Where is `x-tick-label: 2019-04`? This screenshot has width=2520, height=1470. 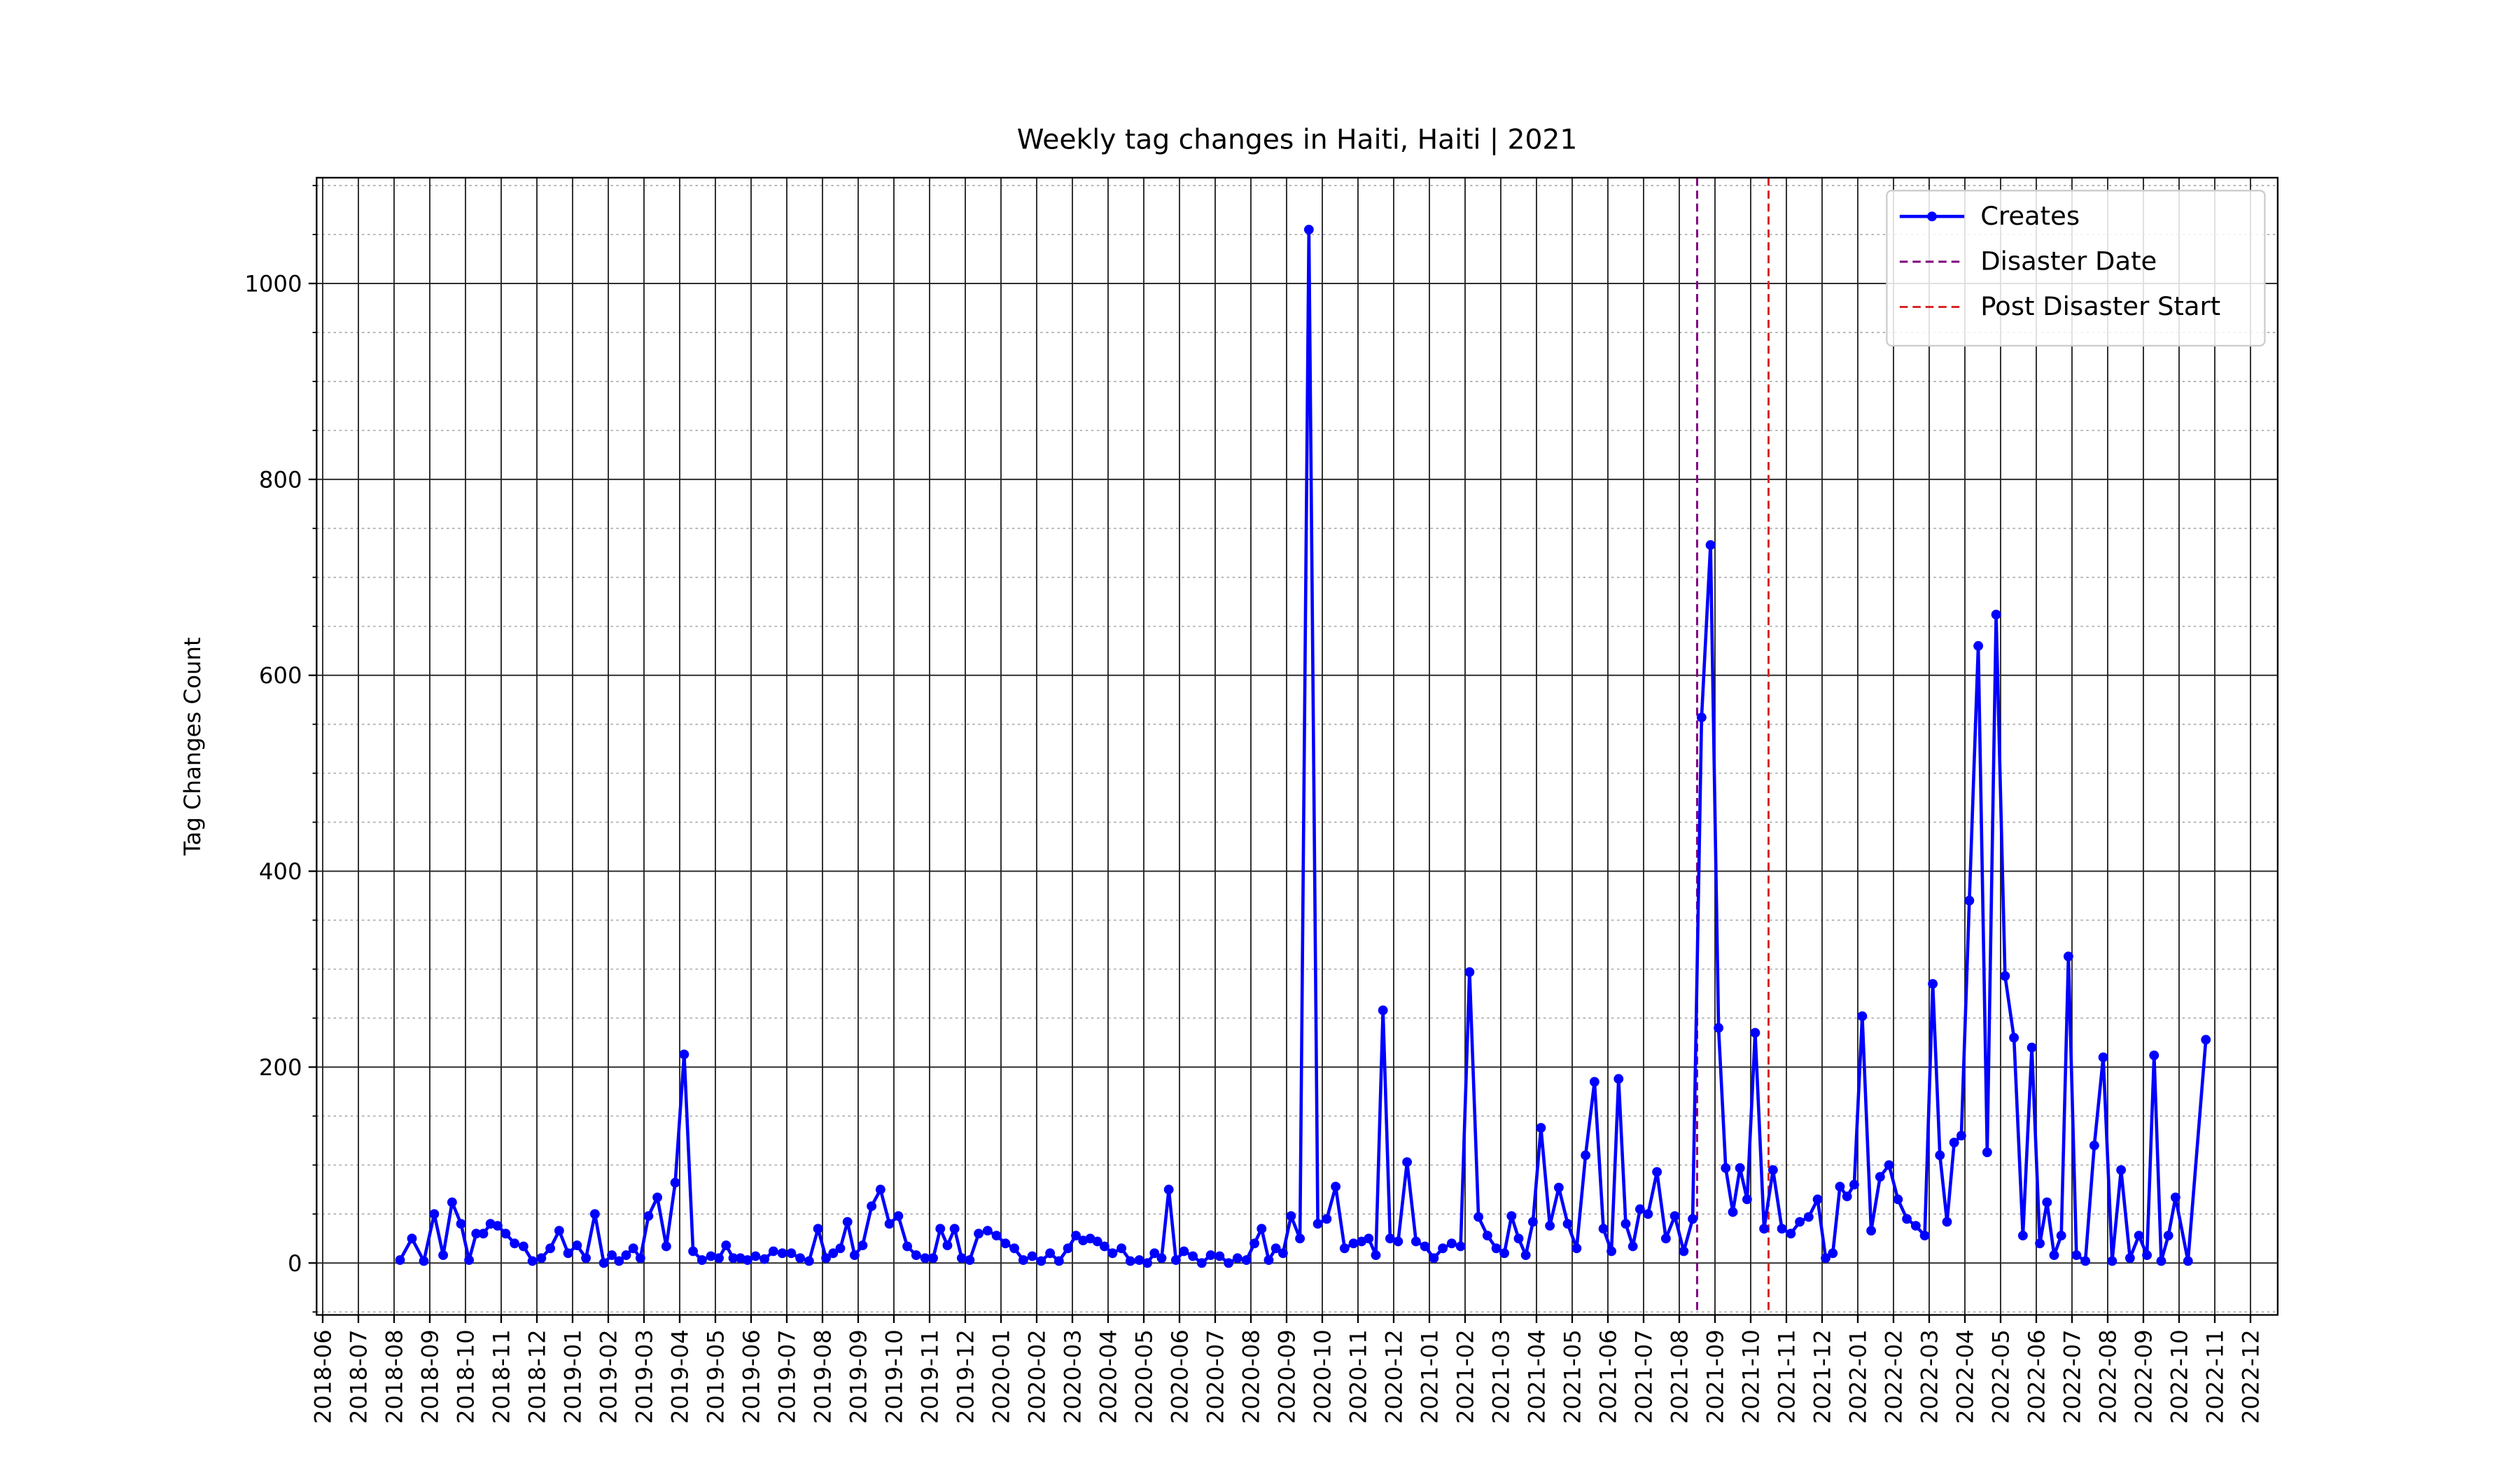 x-tick-label: 2019-04 is located at coordinates (680, 1376).